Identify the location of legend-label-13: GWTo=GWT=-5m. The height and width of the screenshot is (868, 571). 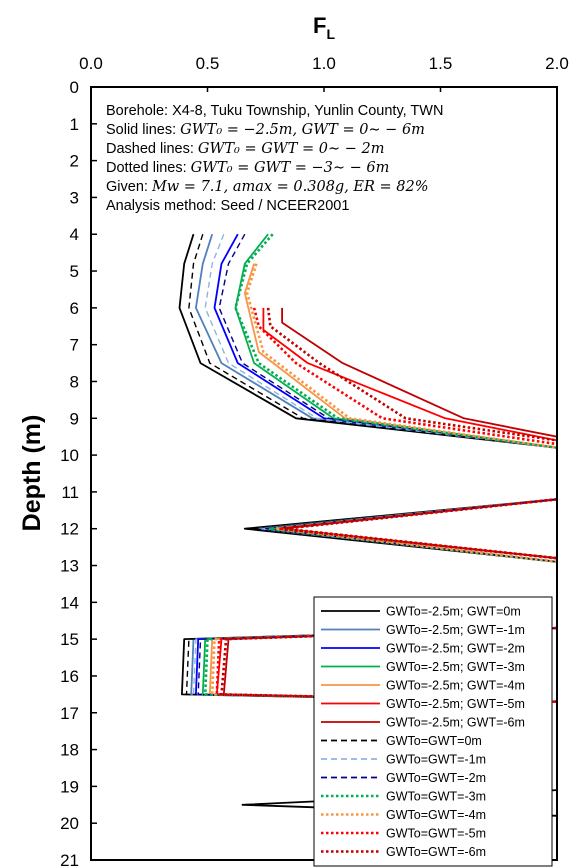
(436, 834).